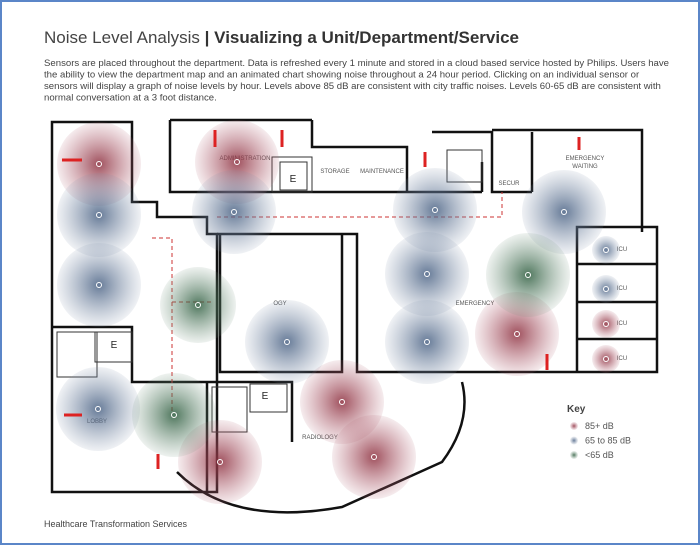 The width and height of the screenshot is (700, 545). Describe the element at coordinates (608, 441) in the screenshot. I see `key-label: 65 to 85 dB` at that location.